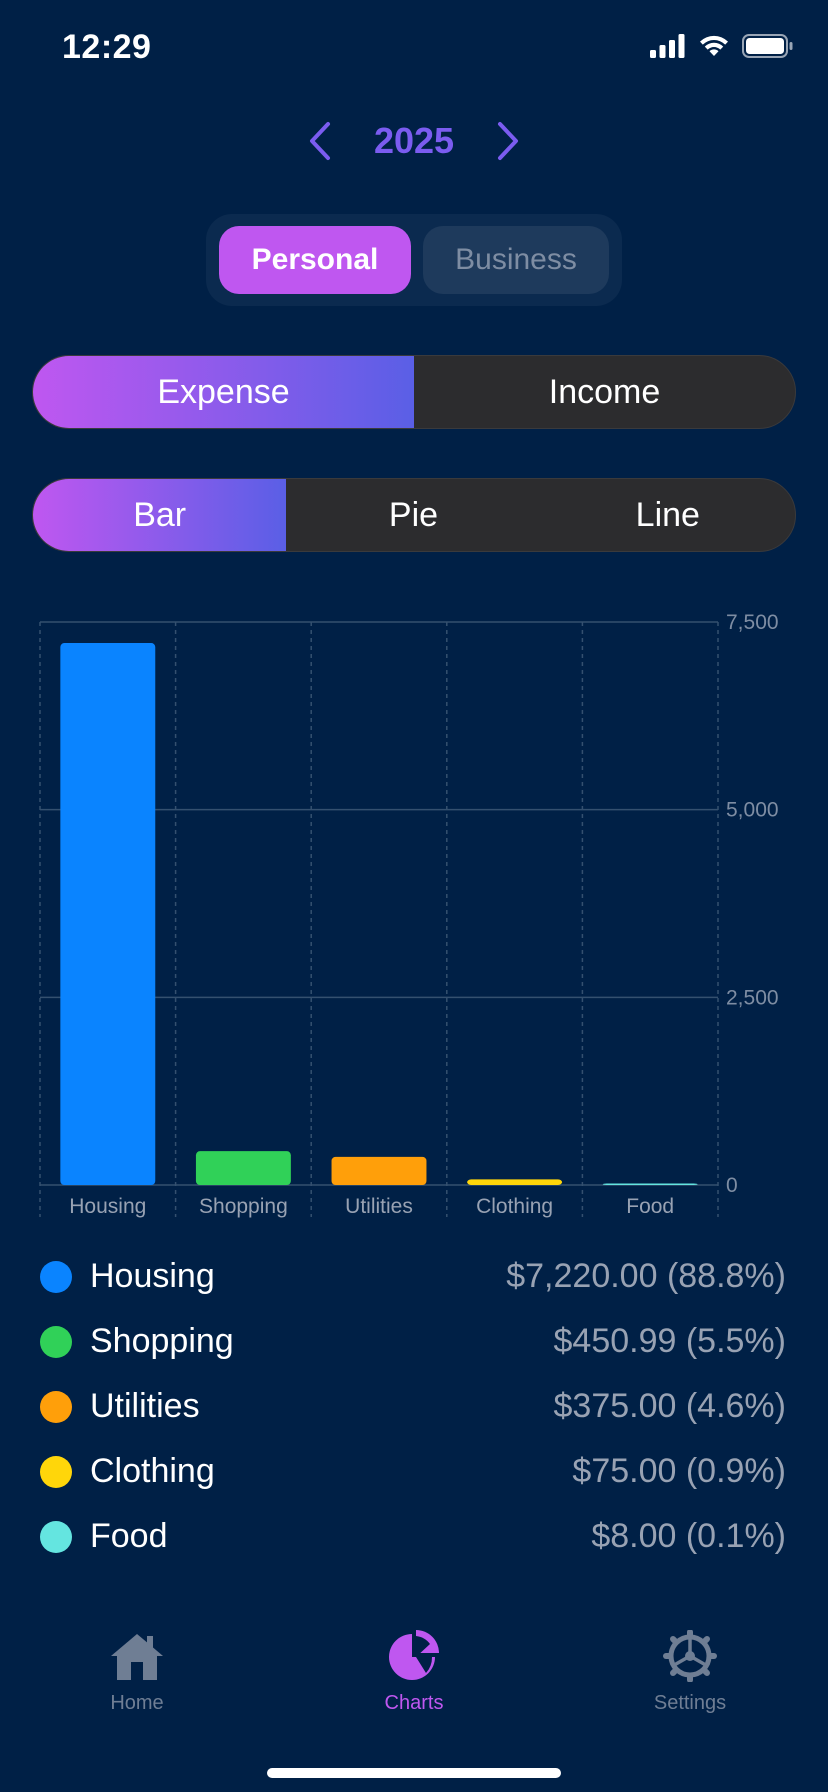  Describe the element at coordinates (414, 1685) in the screenshot. I see `tab-charts: Charts` at that location.